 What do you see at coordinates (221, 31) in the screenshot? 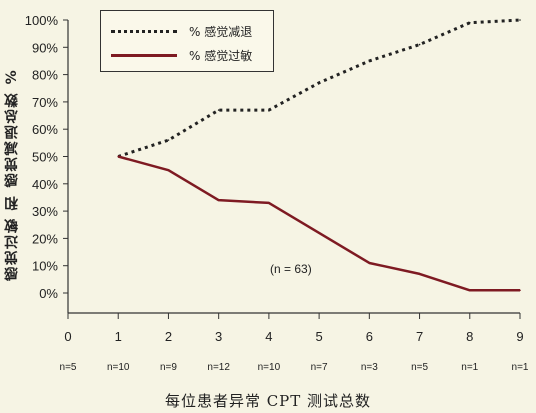
I see `legend-label: % 感觉减退` at bounding box center [221, 31].